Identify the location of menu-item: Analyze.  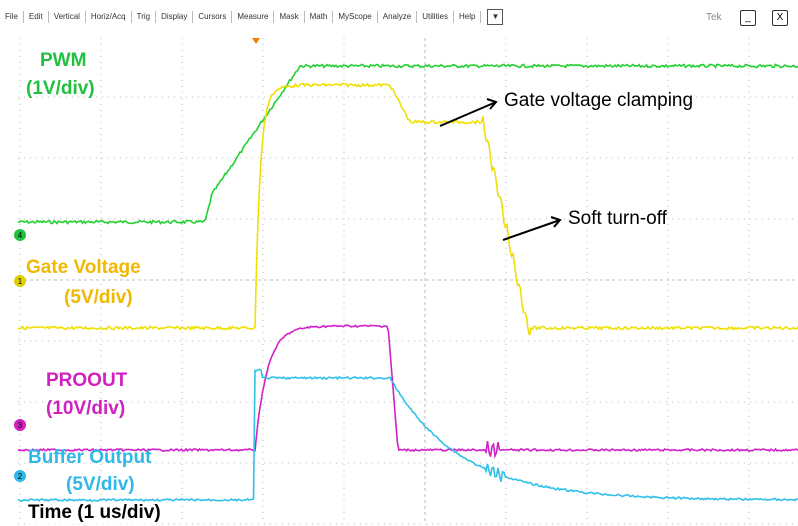
(398, 17).